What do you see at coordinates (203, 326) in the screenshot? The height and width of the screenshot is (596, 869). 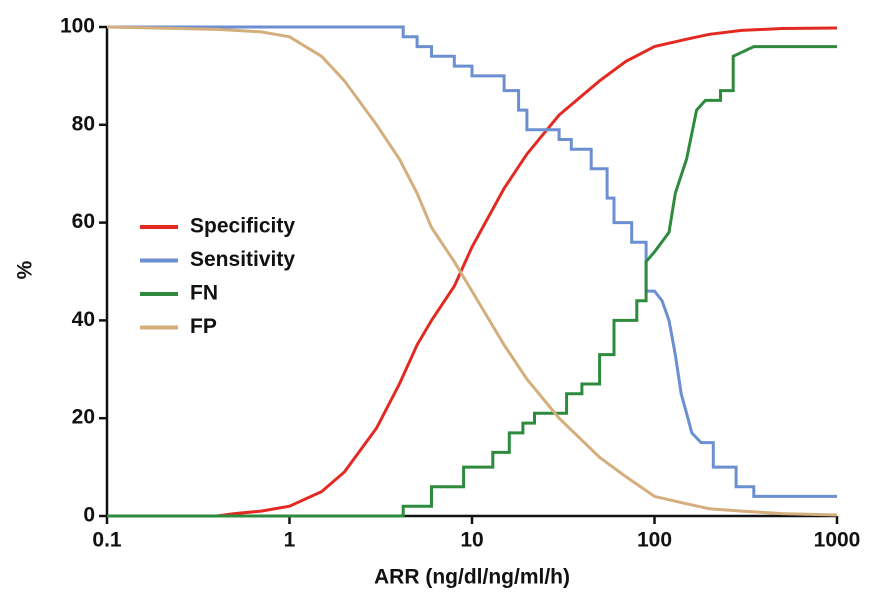 I see `legend-label: FP` at bounding box center [203, 326].